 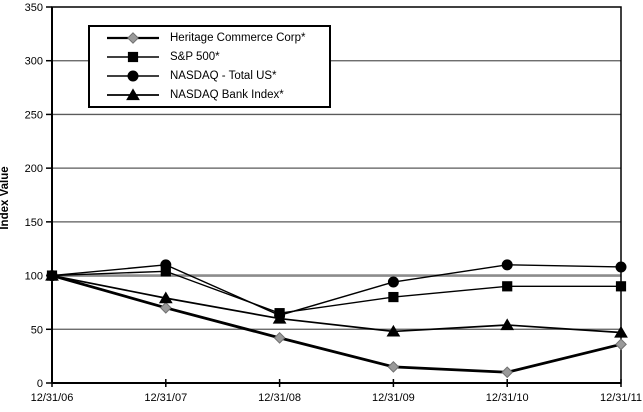 What do you see at coordinates (40, 384) in the screenshot?
I see `y-tick-label: 0` at bounding box center [40, 384].